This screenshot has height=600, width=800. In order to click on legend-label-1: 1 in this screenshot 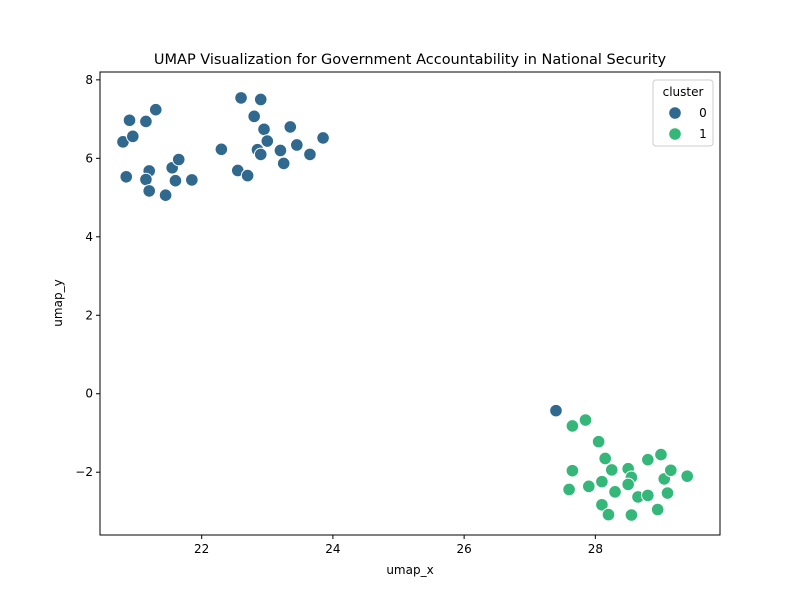, I will do `click(703, 134)`.